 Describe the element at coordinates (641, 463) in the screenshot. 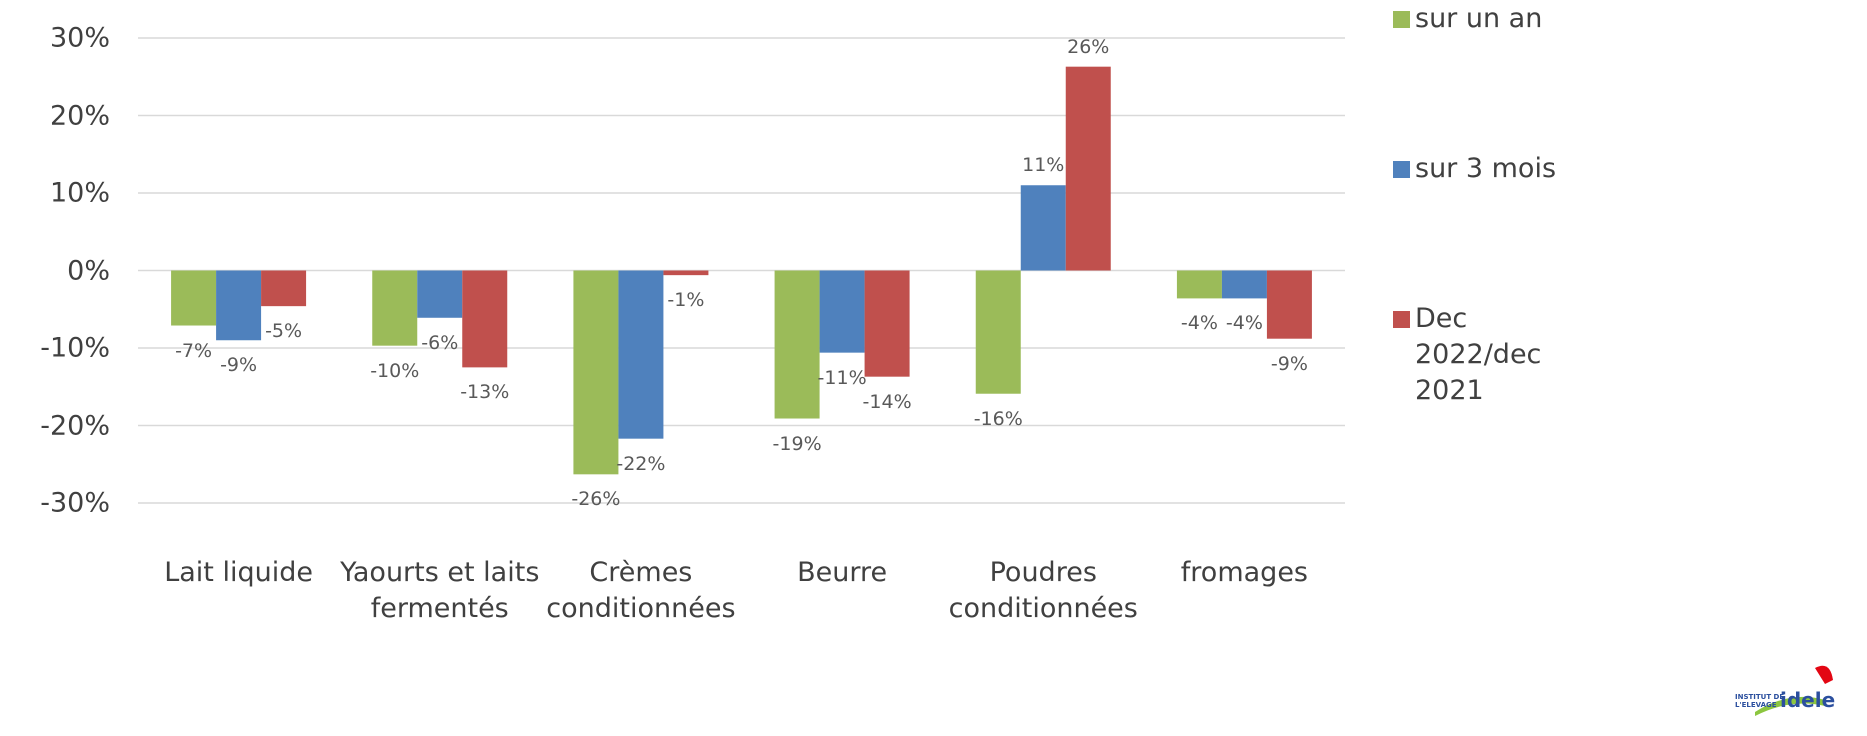

I see `data-label: -22%` at that location.